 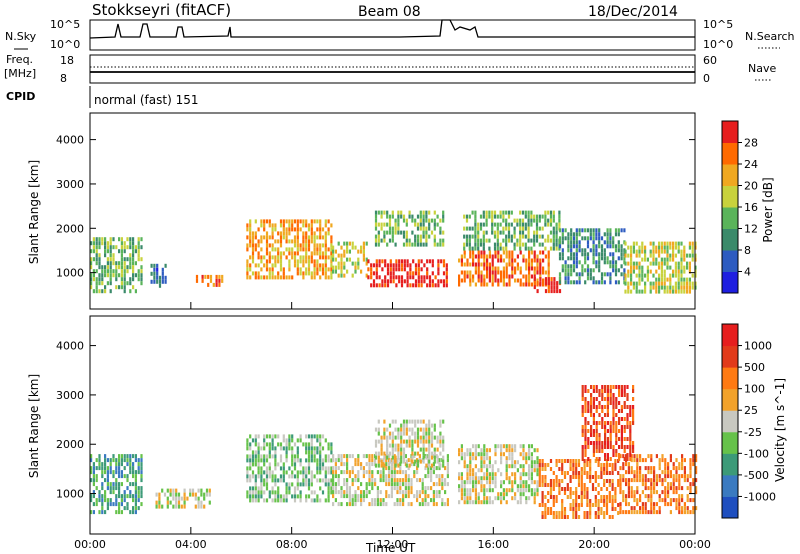 I want to click on freq-frame, so click(x=392, y=69).